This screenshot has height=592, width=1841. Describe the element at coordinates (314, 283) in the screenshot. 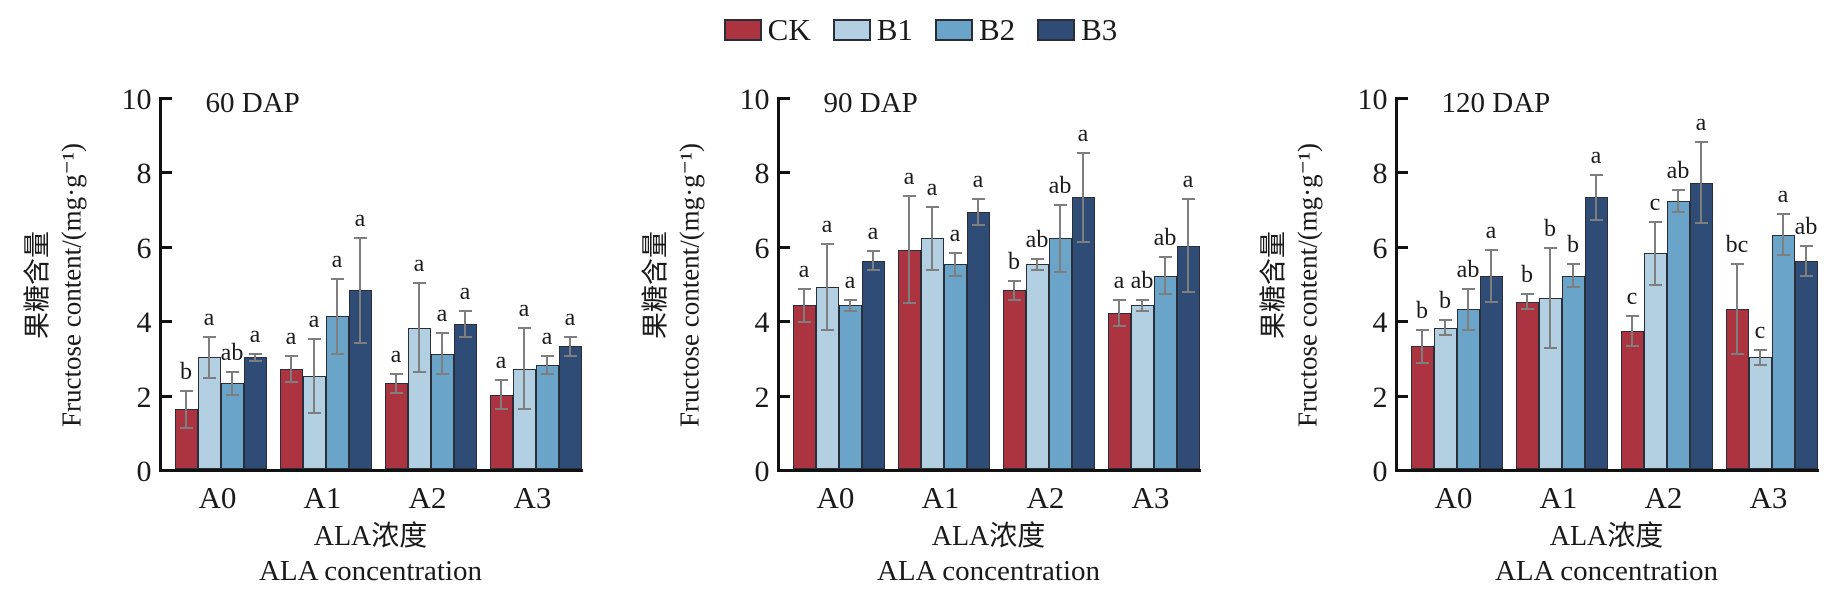

I see `barwrap-b1-a1: a` at that location.